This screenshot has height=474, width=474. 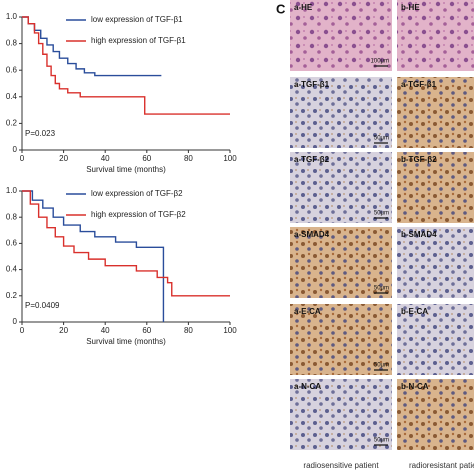 I want to click on tile-label: a-E-CA, so click(x=307, y=311).